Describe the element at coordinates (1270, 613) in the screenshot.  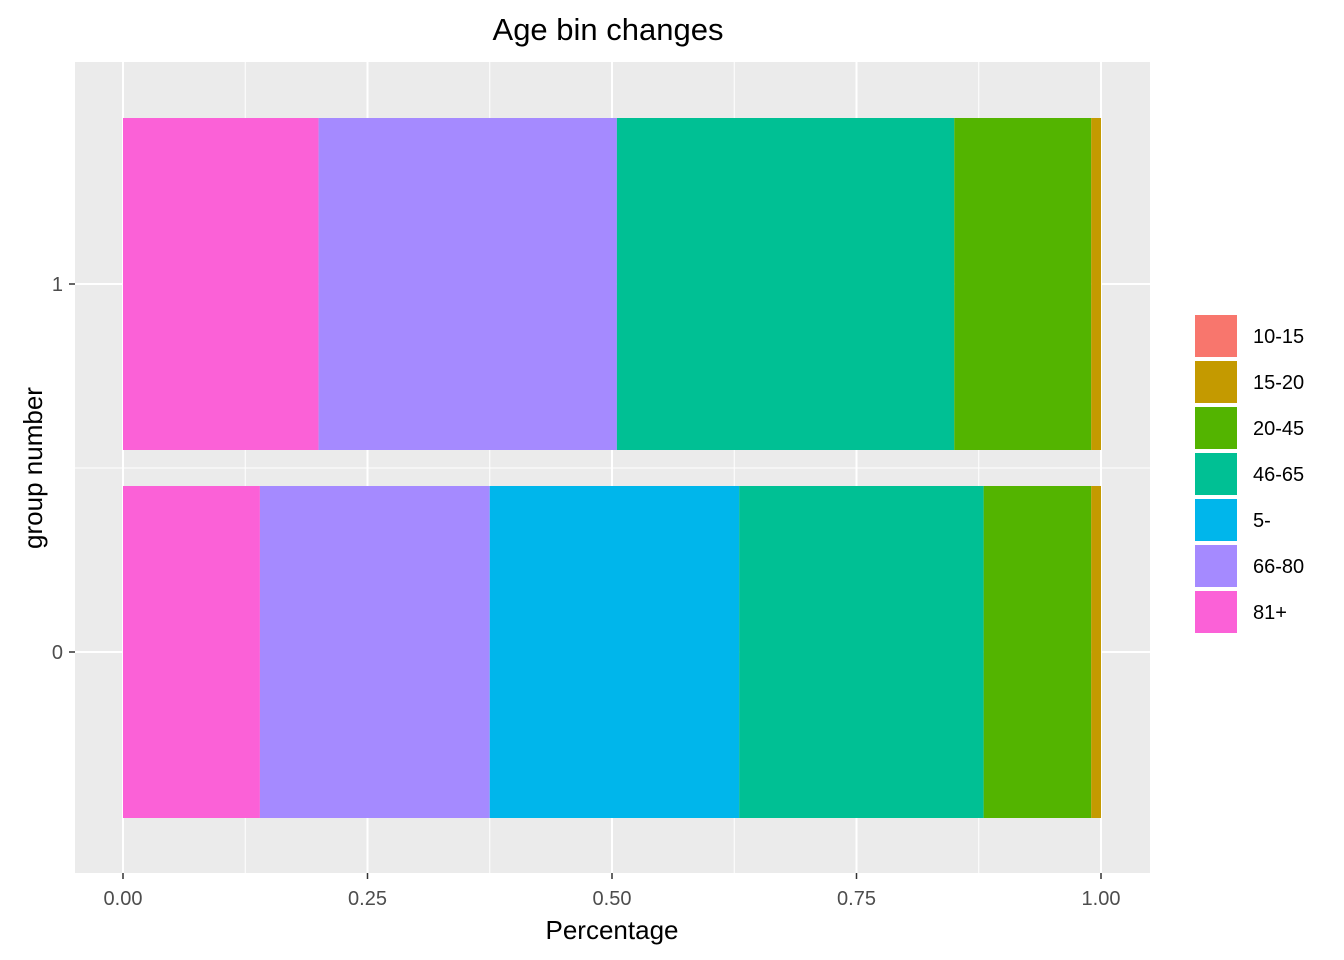
I see `legend-label: 81+` at that location.